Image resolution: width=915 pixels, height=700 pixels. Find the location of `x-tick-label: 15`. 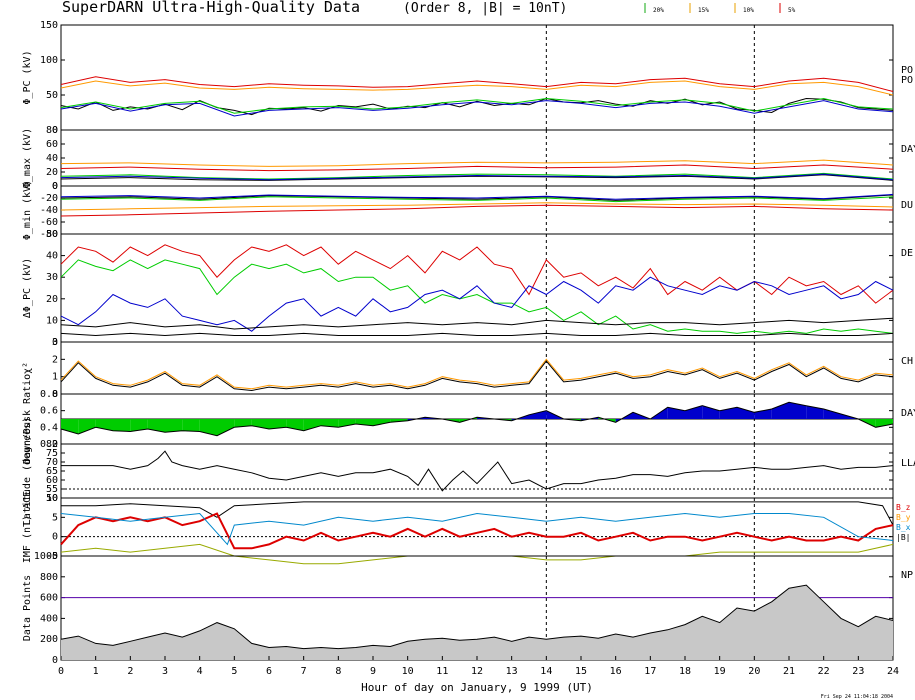

x-tick-label: 15 is located at coordinates (581, 671).